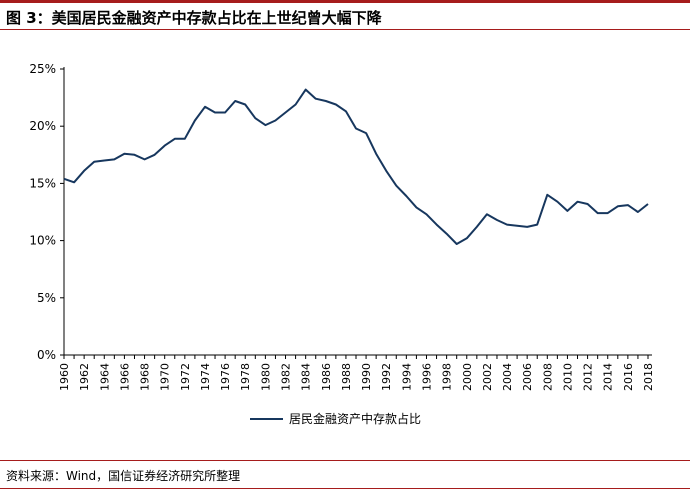  I want to click on x-tick-label: 1984, so click(306, 377).